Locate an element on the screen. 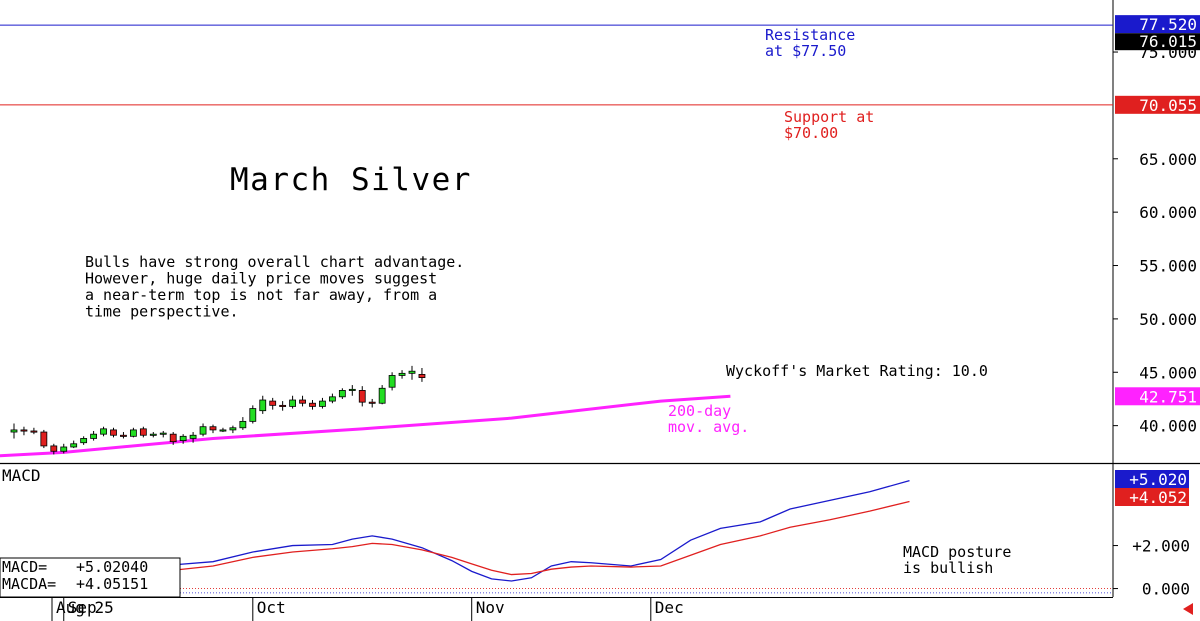 This screenshot has height=621, width=1200. macd-legend-name: MACD= is located at coordinates (24, 567).